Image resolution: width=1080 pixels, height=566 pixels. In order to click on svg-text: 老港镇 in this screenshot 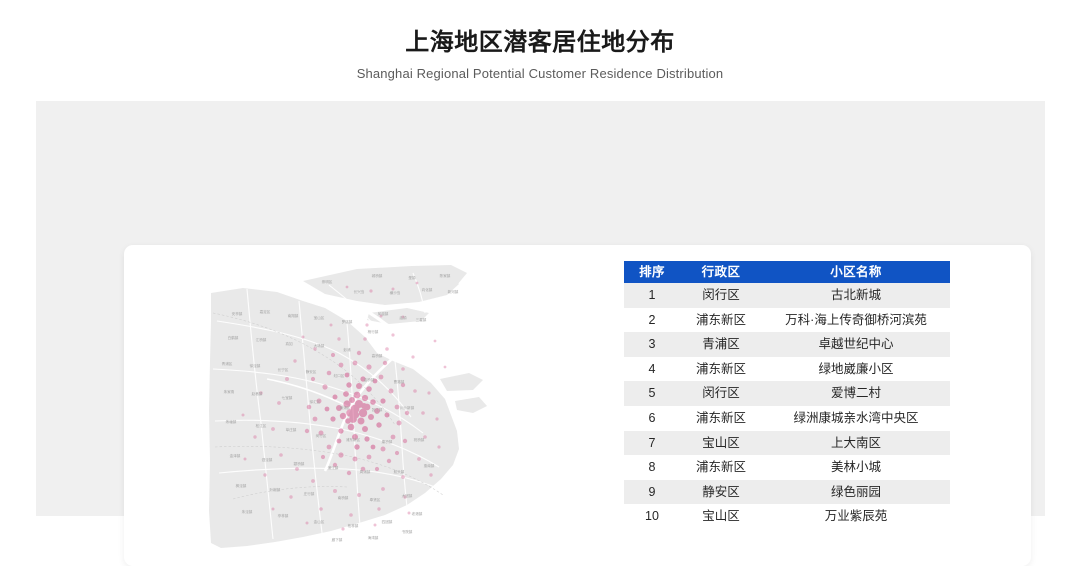, I will do `click(417, 513)`.